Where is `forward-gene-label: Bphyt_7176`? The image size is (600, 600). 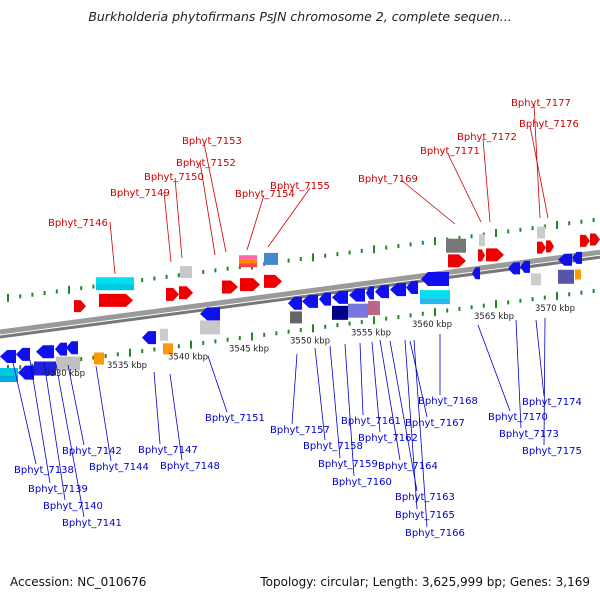 forward-gene-label: Bphyt_7176 is located at coordinates (549, 124).